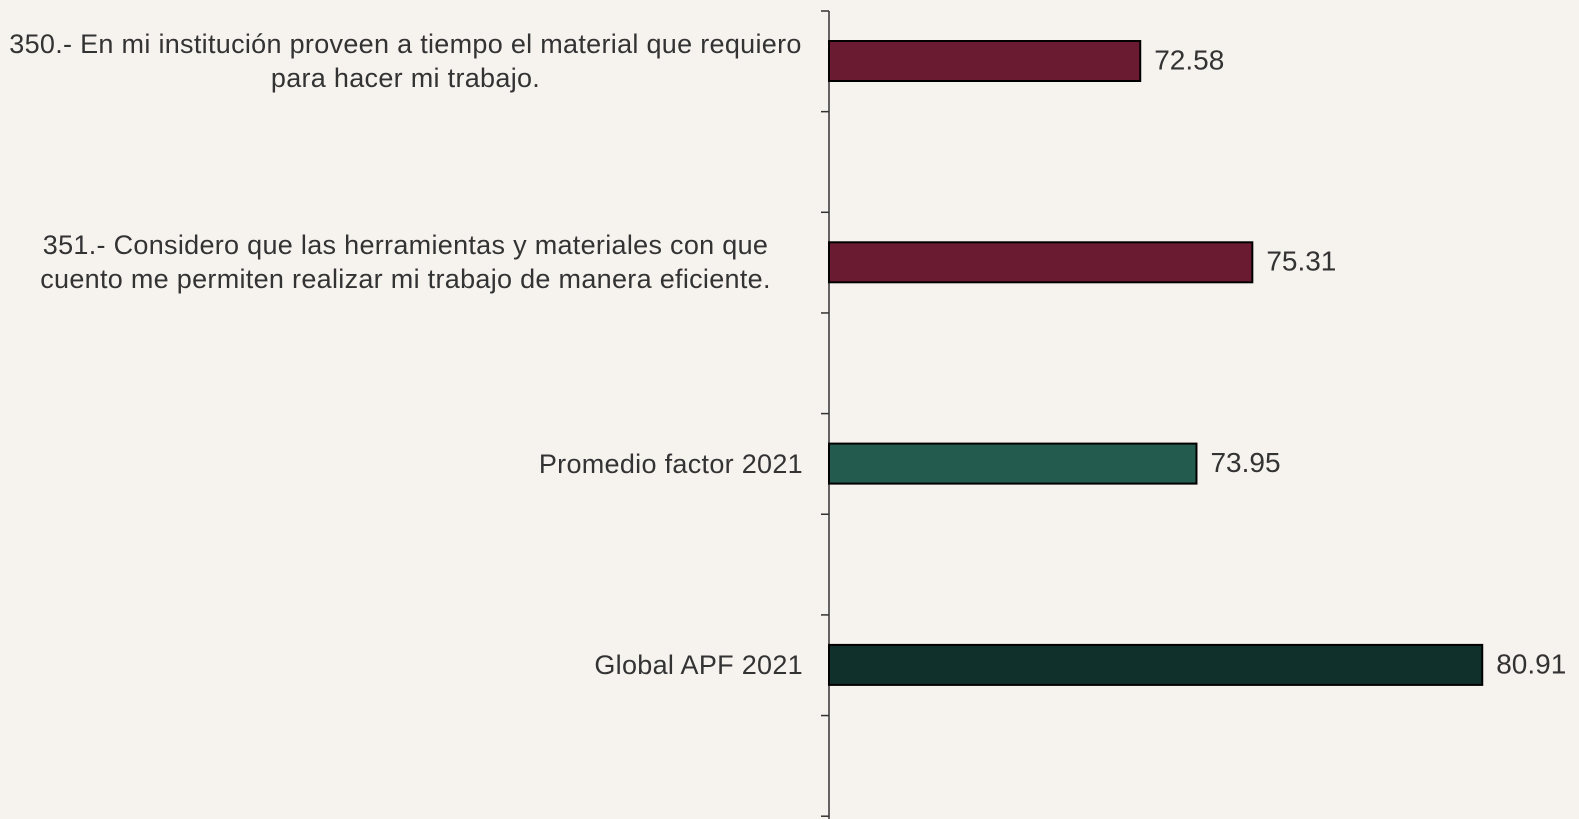 This screenshot has width=1579, height=819. What do you see at coordinates (670, 463) in the screenshot?
I see `category-label: Promedio factor 2021` at bounding box center [670, 463].